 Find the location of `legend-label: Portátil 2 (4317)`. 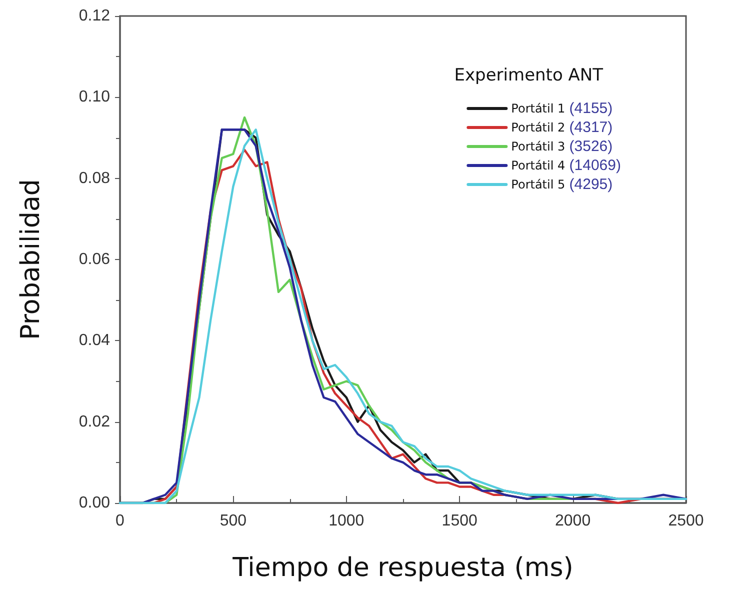

legend-label: Portátil 2 (4317) is located at coordinates (562, 127).